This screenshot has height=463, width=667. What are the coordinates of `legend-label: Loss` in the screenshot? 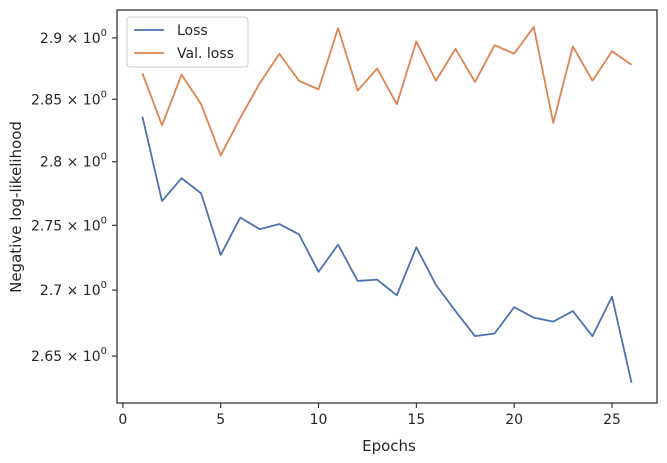 It's located at (192, 31).